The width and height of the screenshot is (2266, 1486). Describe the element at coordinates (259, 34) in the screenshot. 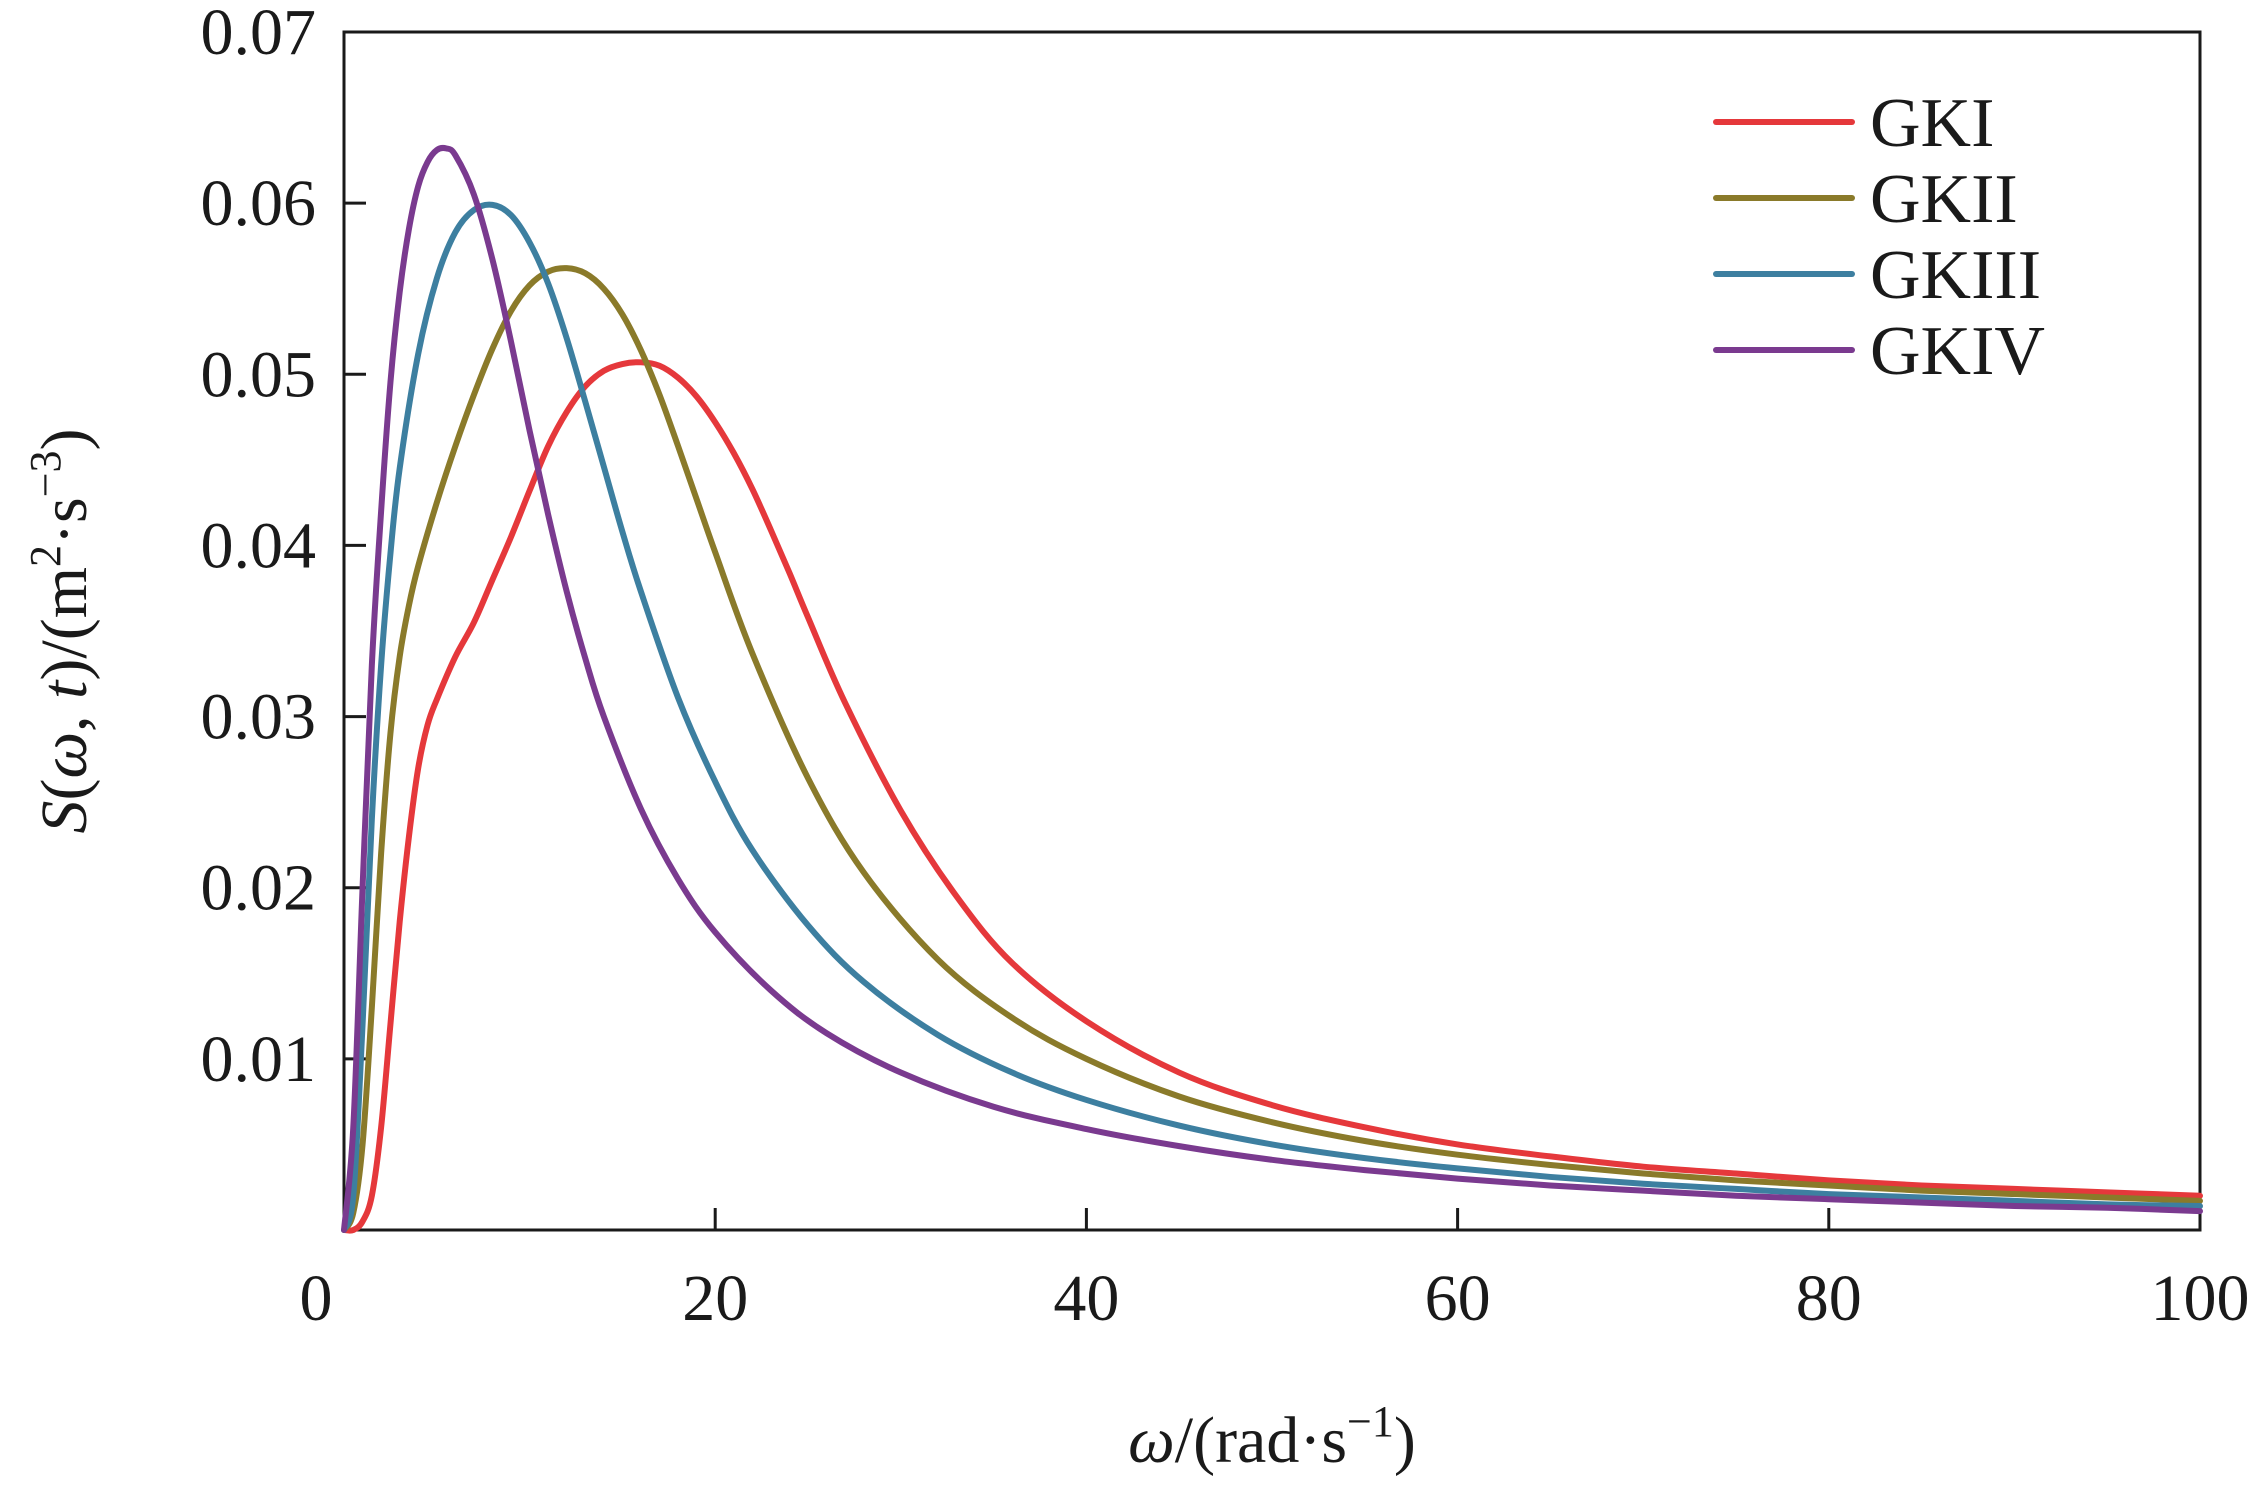

I see `y-tick-label: 0.07` at that location.